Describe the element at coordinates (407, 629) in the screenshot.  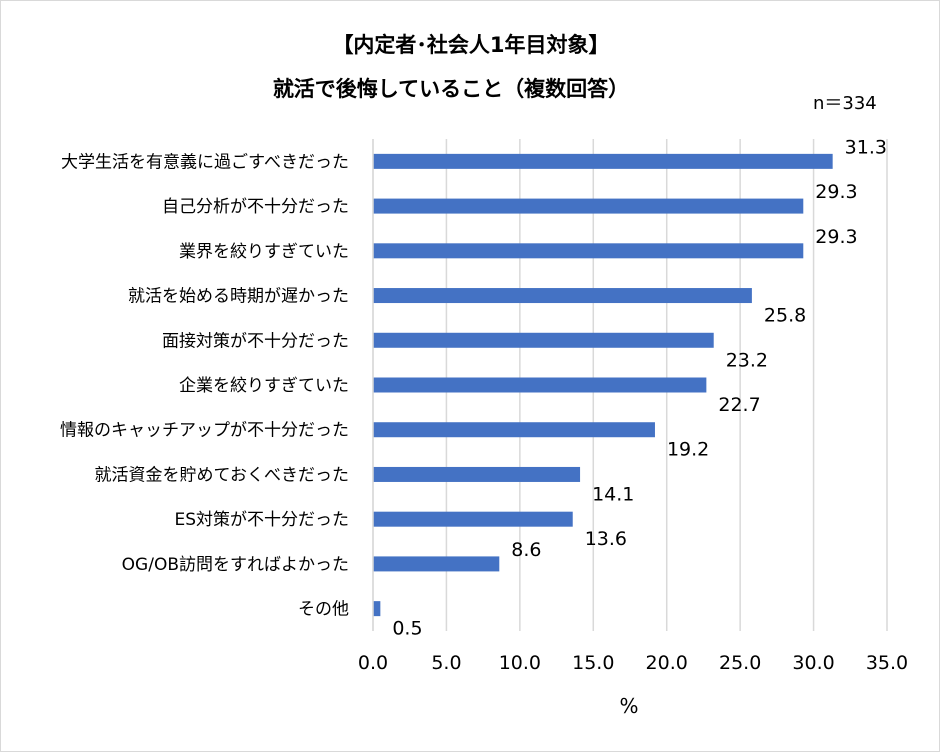
I see `value-label: 0.5` at that location.